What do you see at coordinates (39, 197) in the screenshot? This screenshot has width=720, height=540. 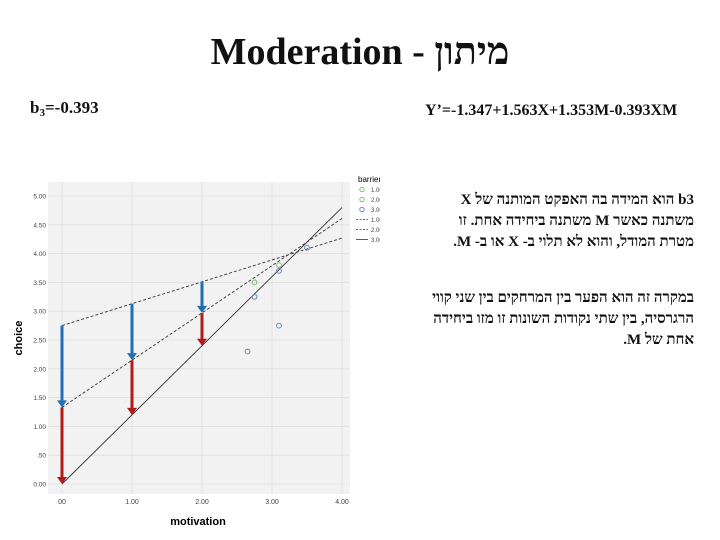 I see `y-tick-label: 5.00` at bounding box center [39, 197].